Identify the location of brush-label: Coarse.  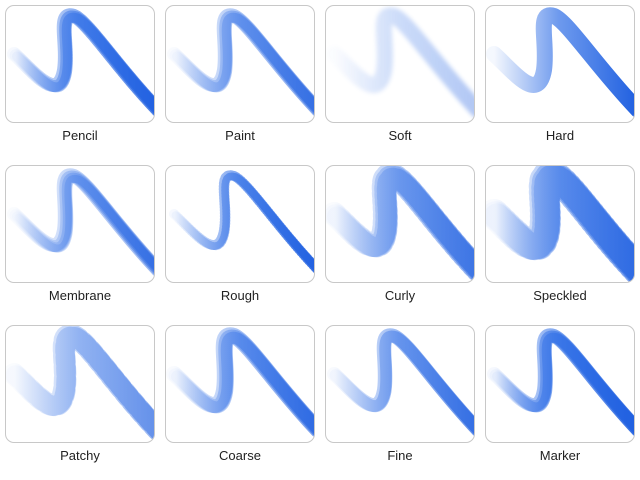
(240, 455).